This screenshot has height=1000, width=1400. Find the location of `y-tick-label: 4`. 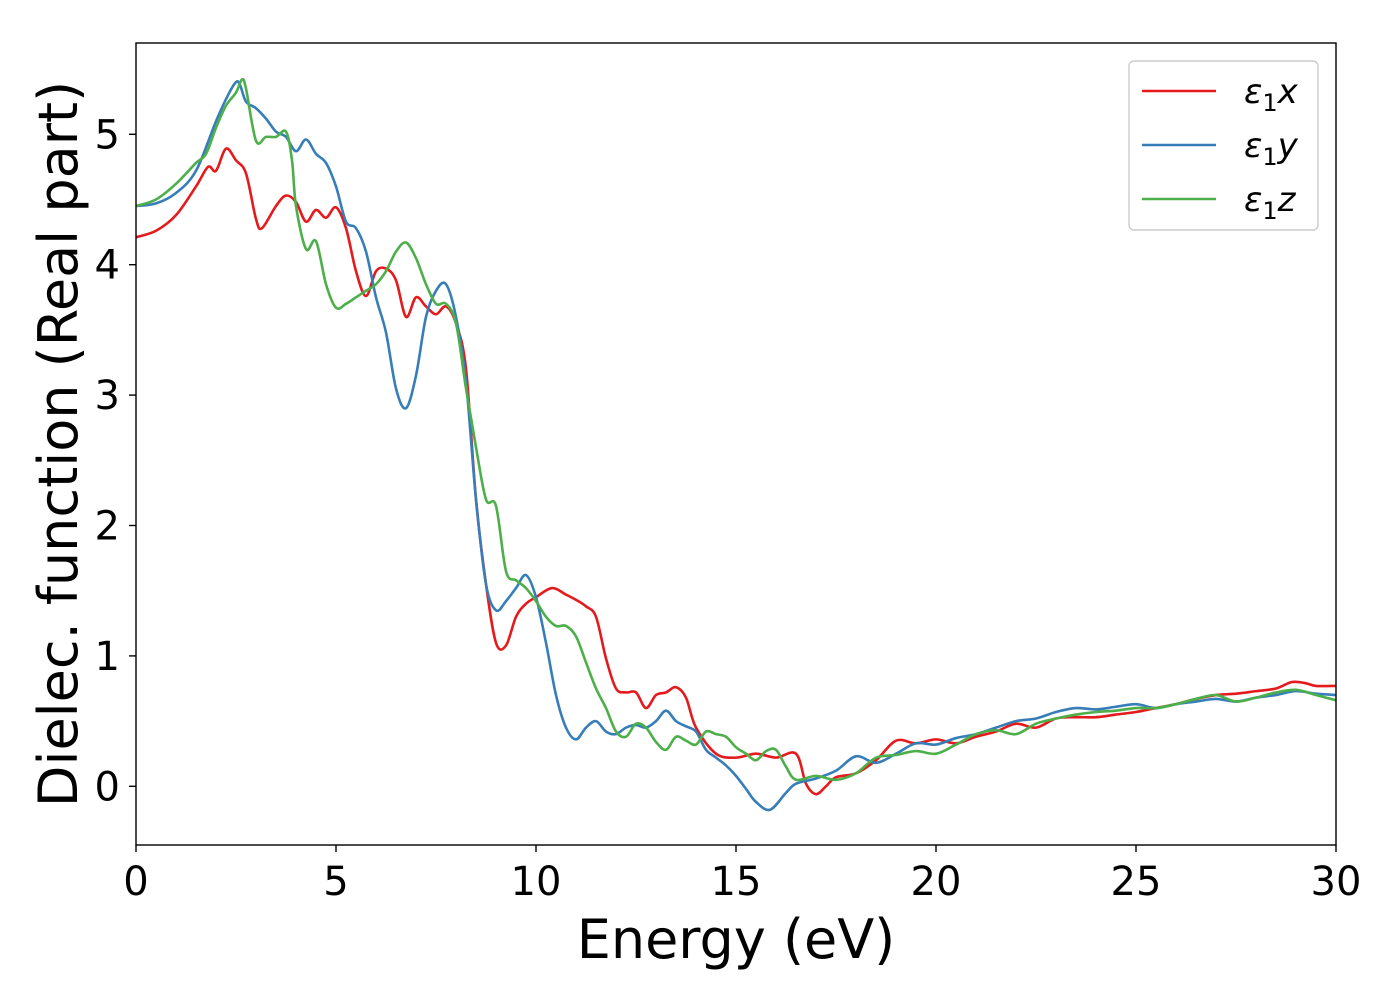

y-tick-label: 4 is located at coordinates (107, 266).